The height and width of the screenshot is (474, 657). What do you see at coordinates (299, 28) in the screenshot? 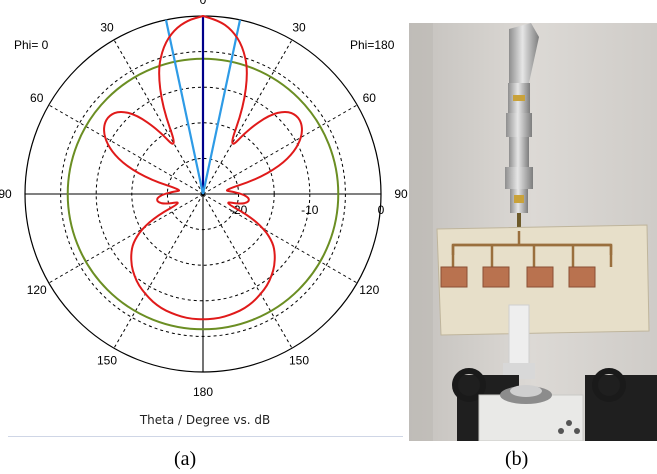
I see `angle-label-30: 30` at bounding box center [299, 28].